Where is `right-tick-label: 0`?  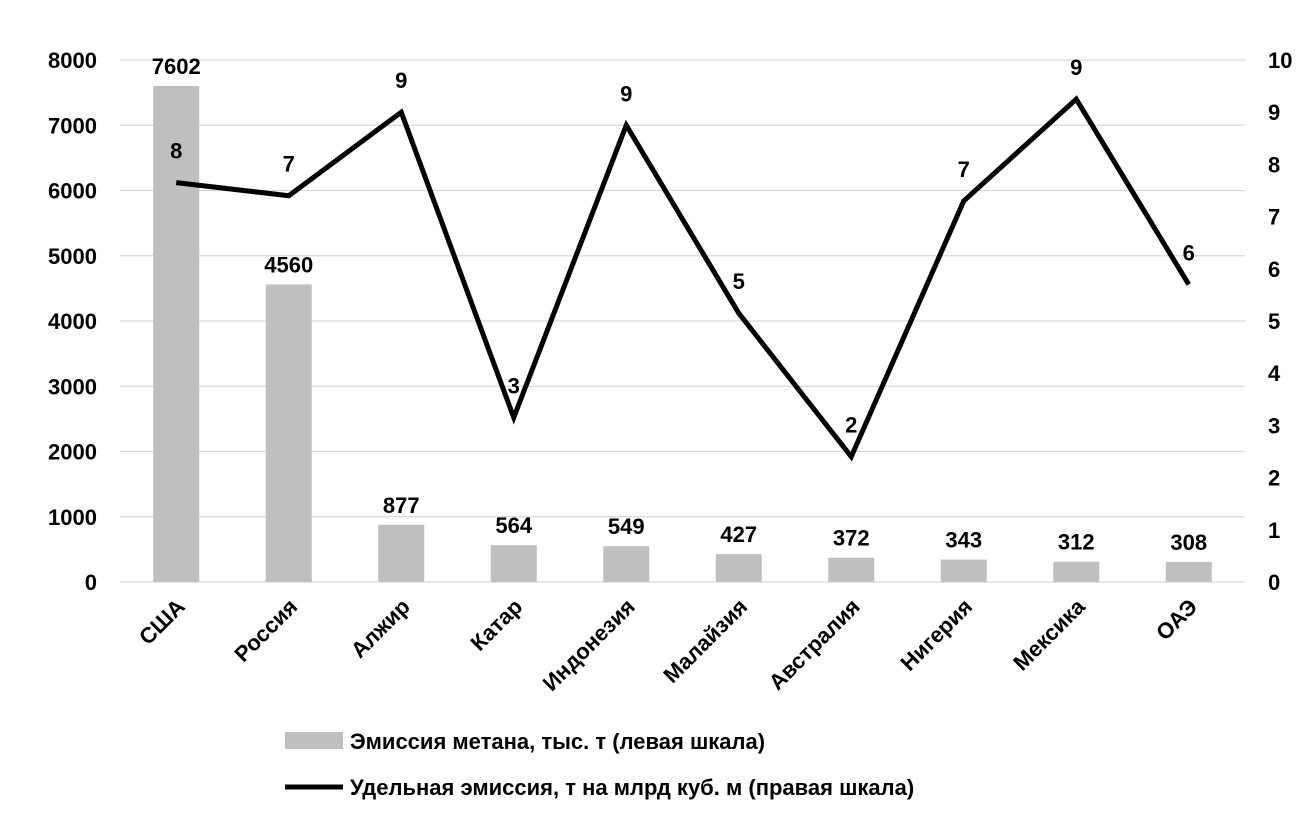
right-tick-label: 0 is located at coordinates (1274, 582).